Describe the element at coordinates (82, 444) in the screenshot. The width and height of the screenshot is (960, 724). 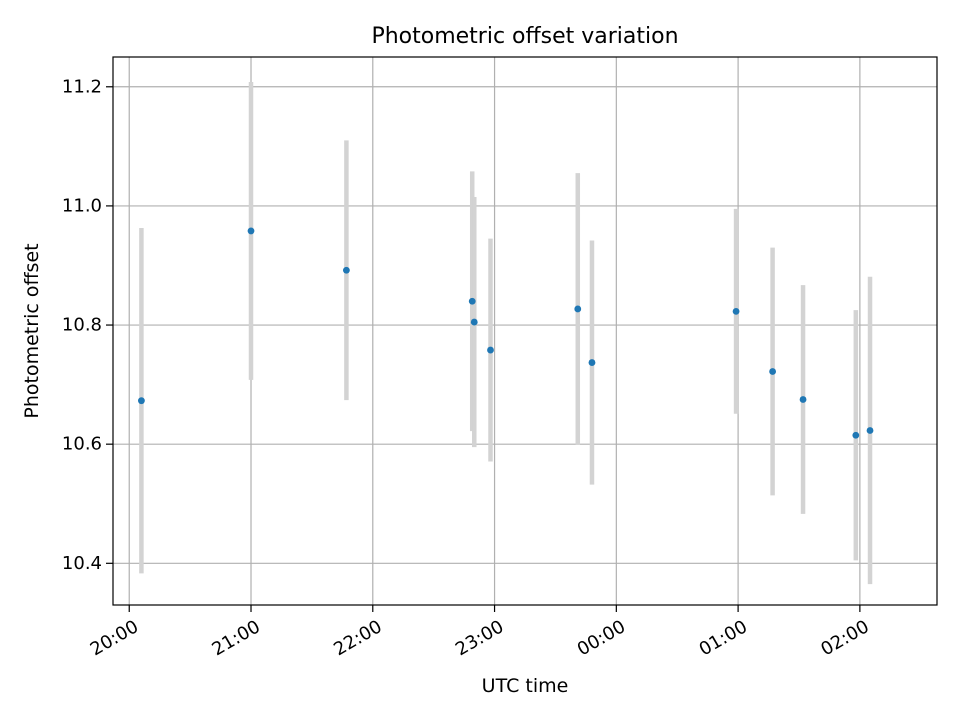
I see `y-tick-label: 10.6` at that location.